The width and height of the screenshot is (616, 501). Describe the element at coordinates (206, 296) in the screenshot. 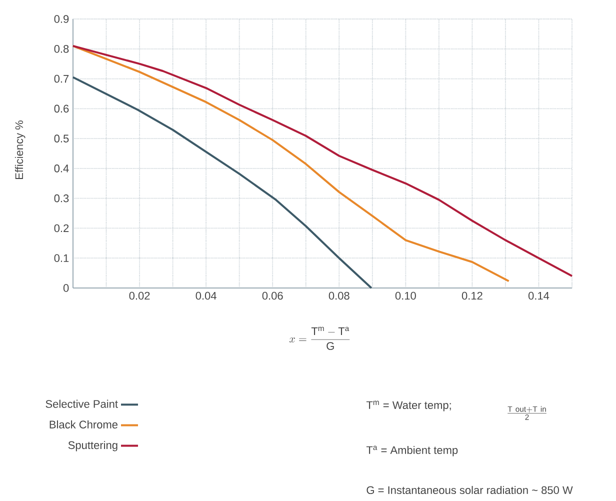

I see `x-tick-label: 0.04` at that location.